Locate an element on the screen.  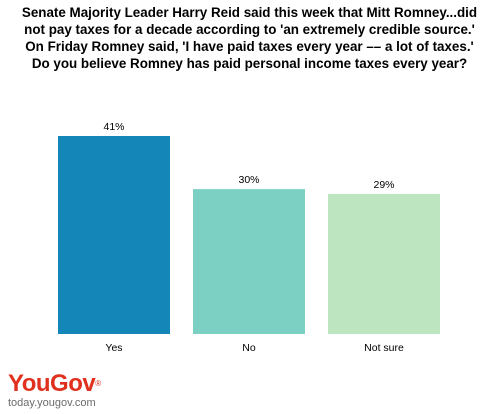
category-label: No is located at coordinates (249, 348).